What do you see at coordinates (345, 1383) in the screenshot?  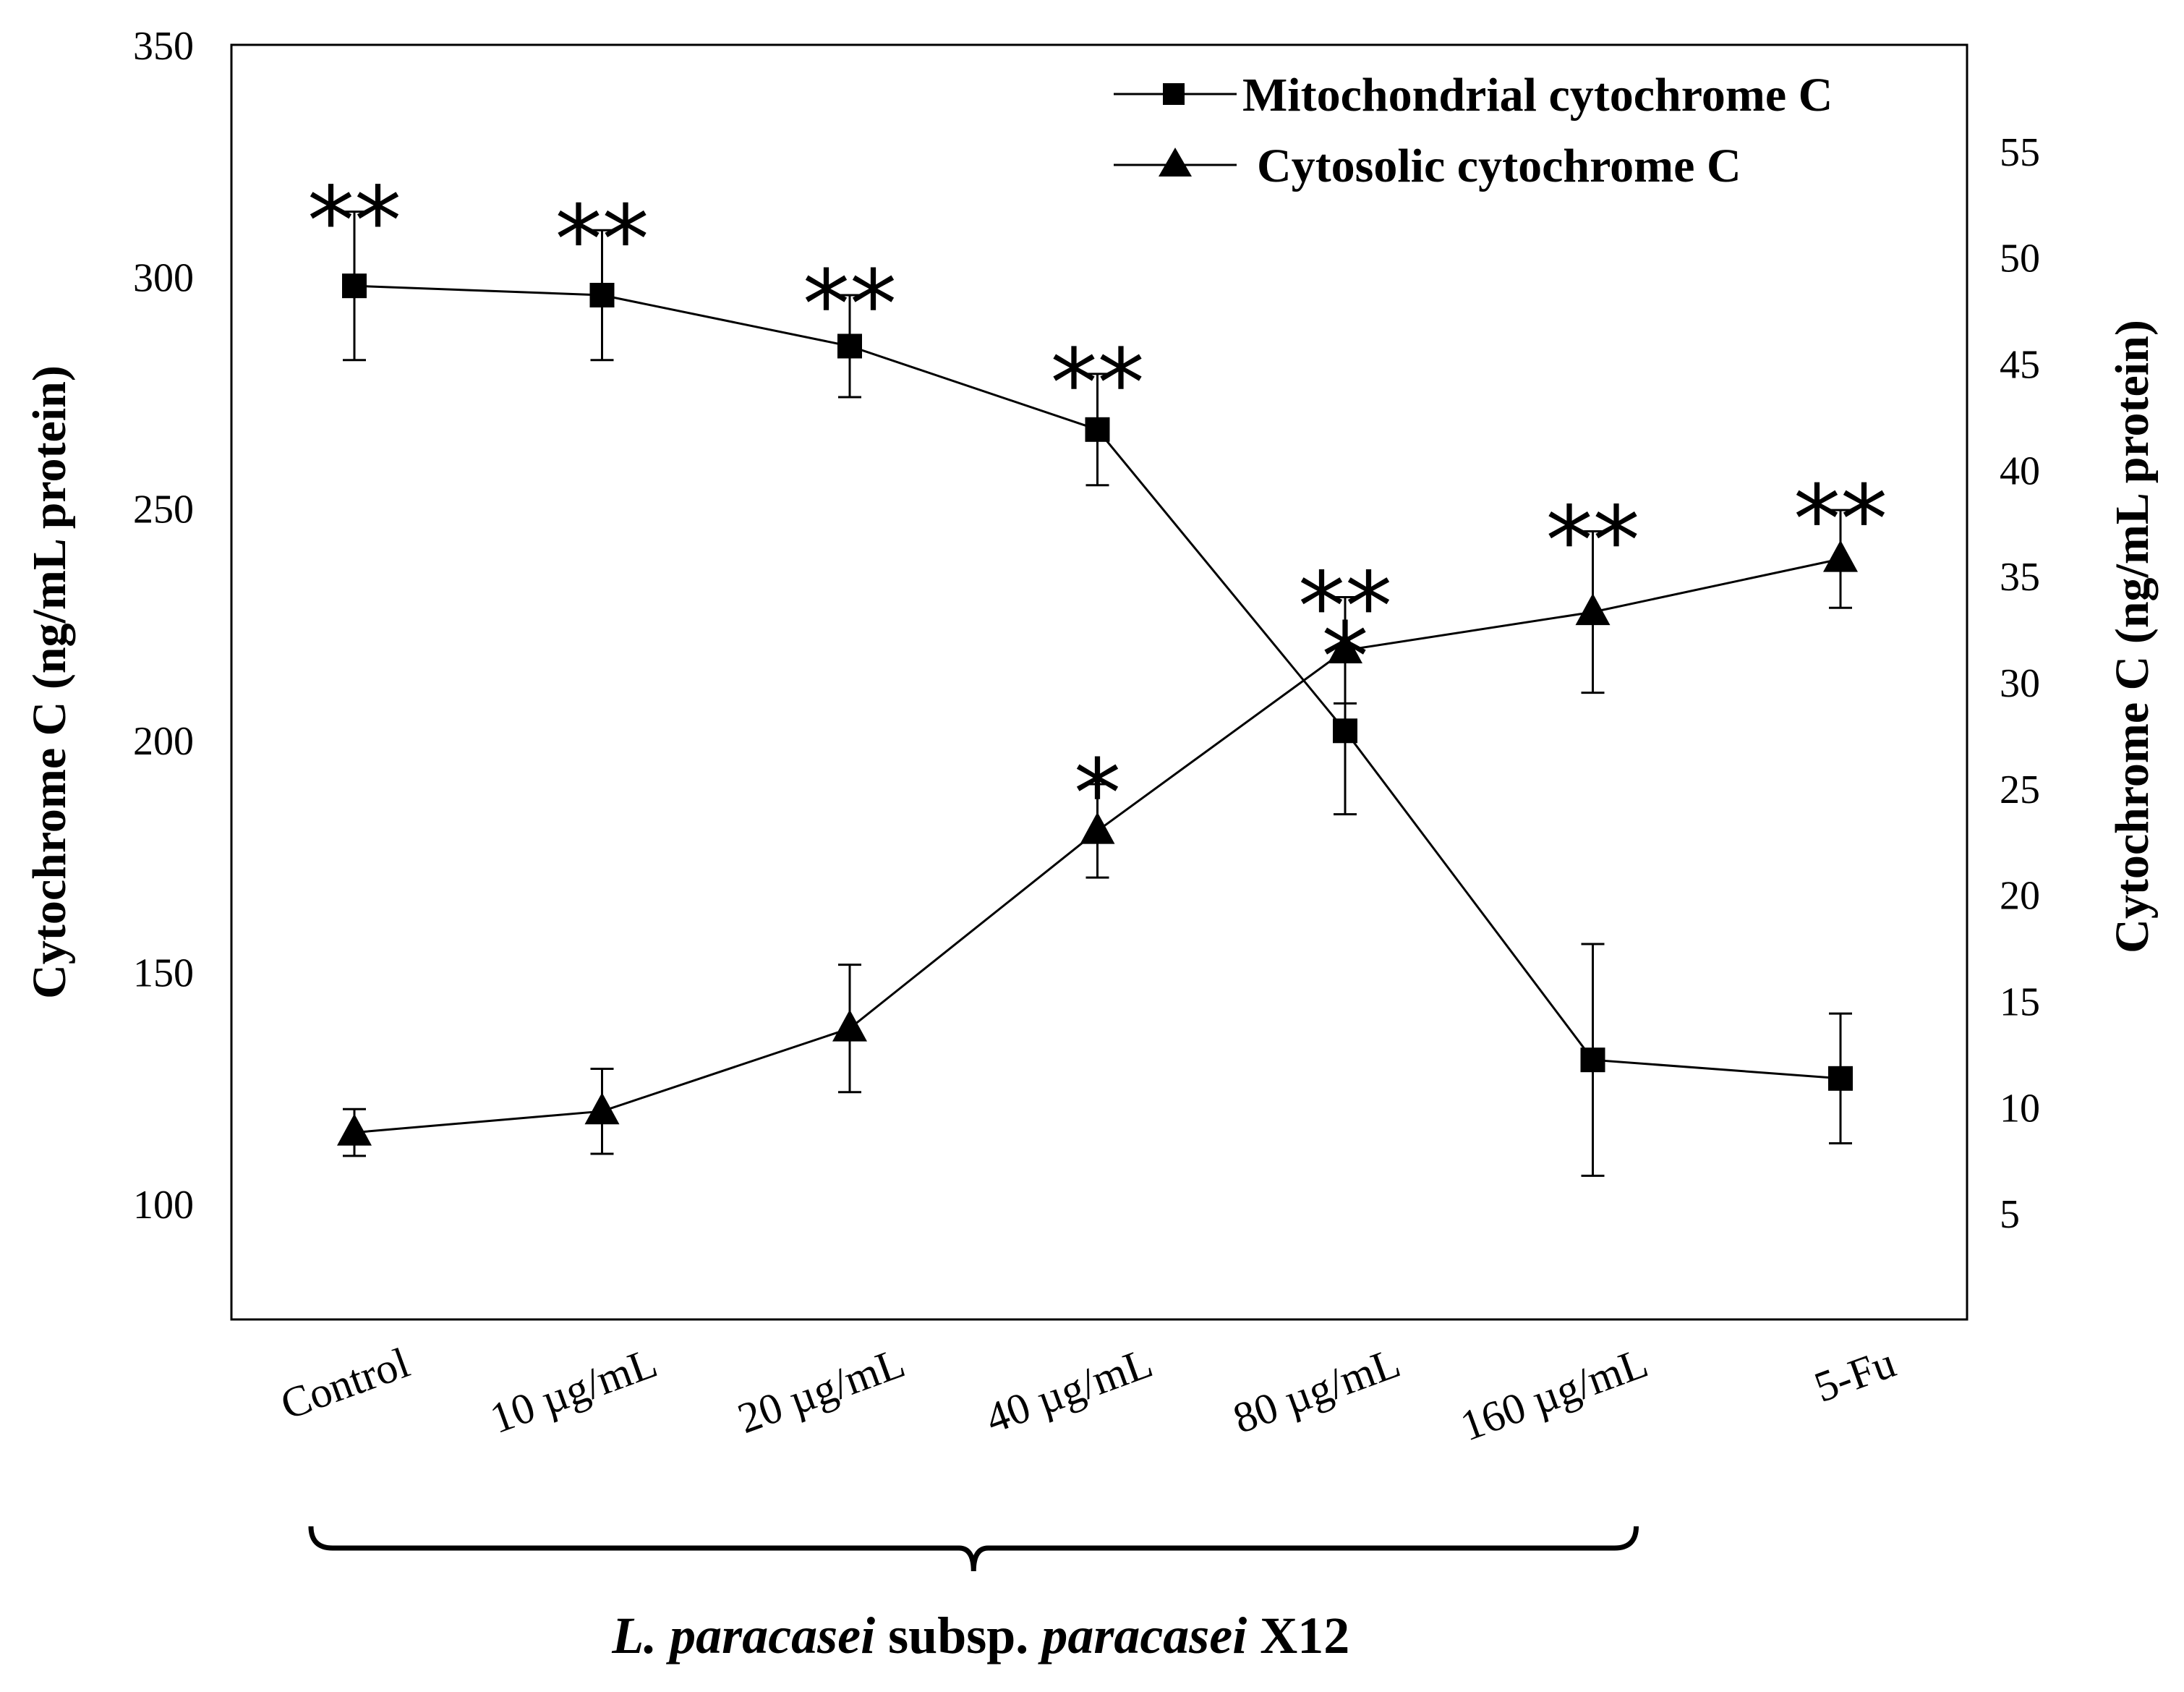 I see `x-category-label: Control` at bounding box center [345, 1383].